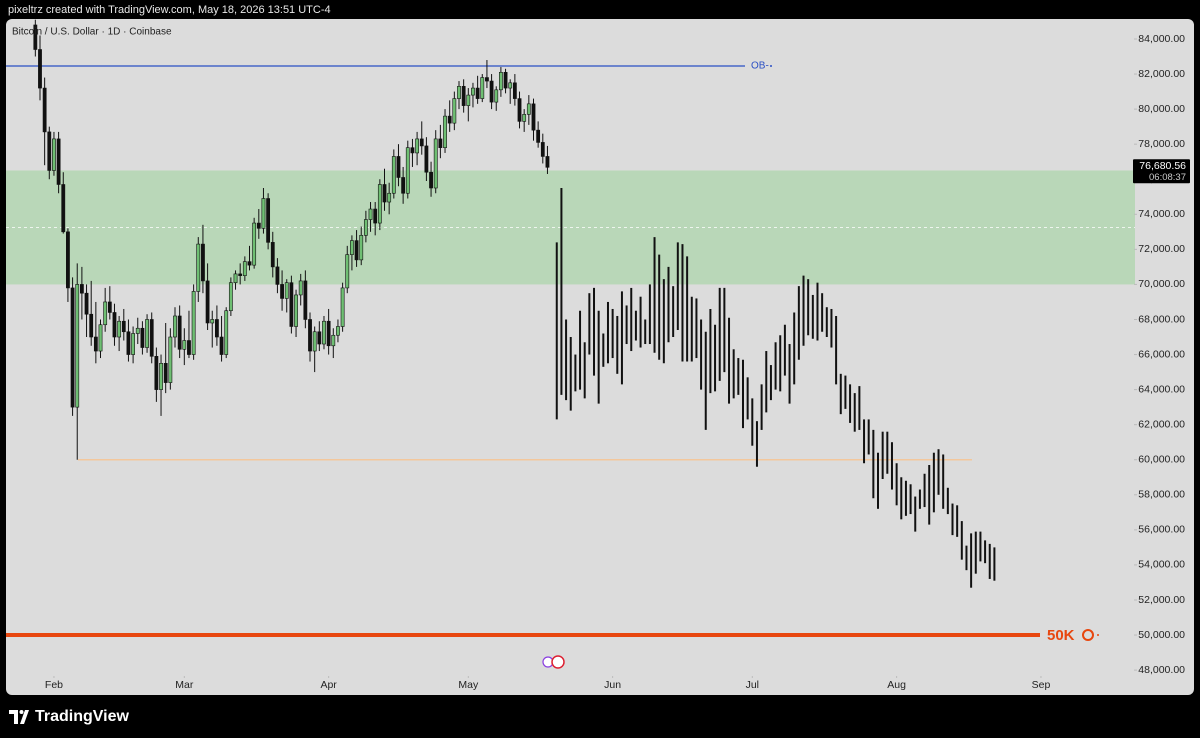 This screenshot has height=738, width=1200. What do you see at coordinates (1161, 319) in the screenshot?
I see `y-tick-label: 68,000.00` at bounding box center [1161, 319].